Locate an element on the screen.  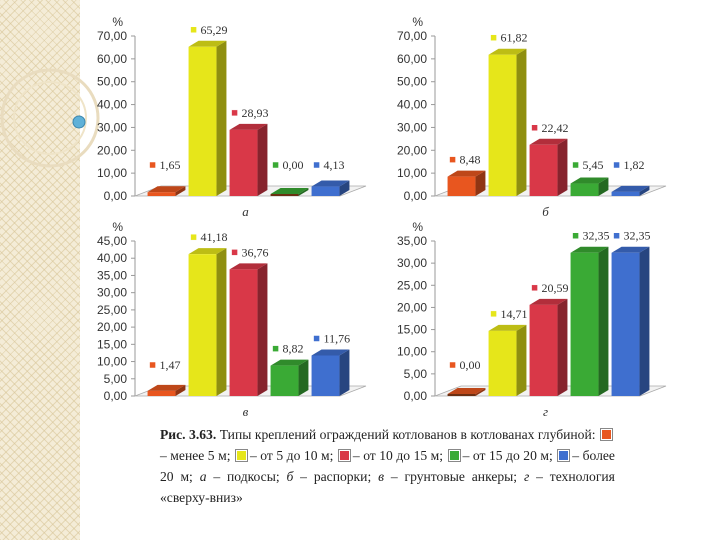
legend-label-5-10: – от 5 до 10 м; is located at coordinates (292, 455).